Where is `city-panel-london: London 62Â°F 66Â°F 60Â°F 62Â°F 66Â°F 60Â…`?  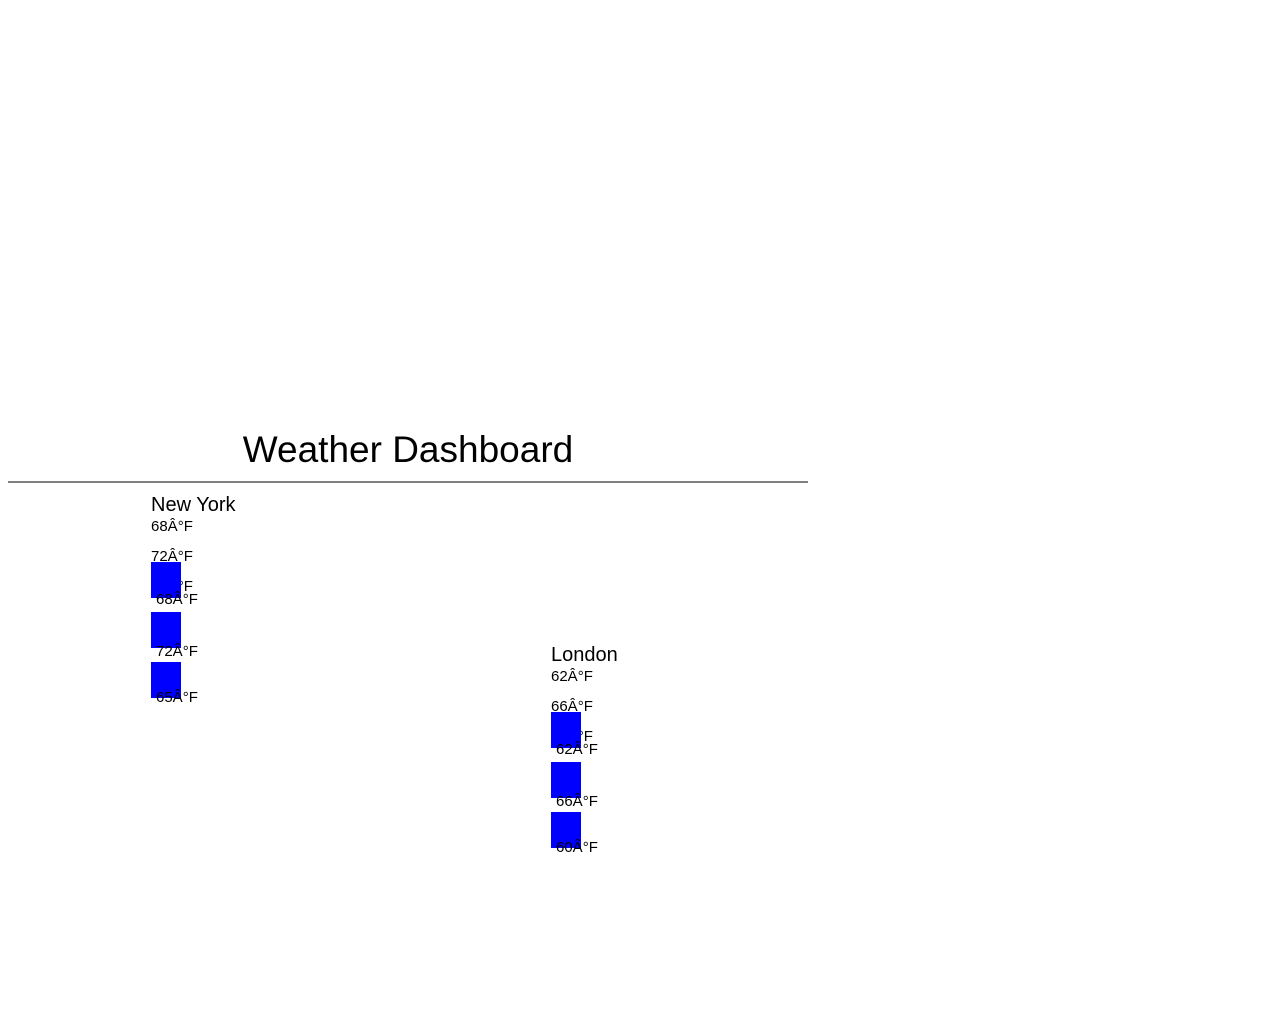
city-panel-london: London 62Â°F 66Â°F 60Â°F 62Â°F 66Â°F 60Â… is located at coordinates (651, 758).